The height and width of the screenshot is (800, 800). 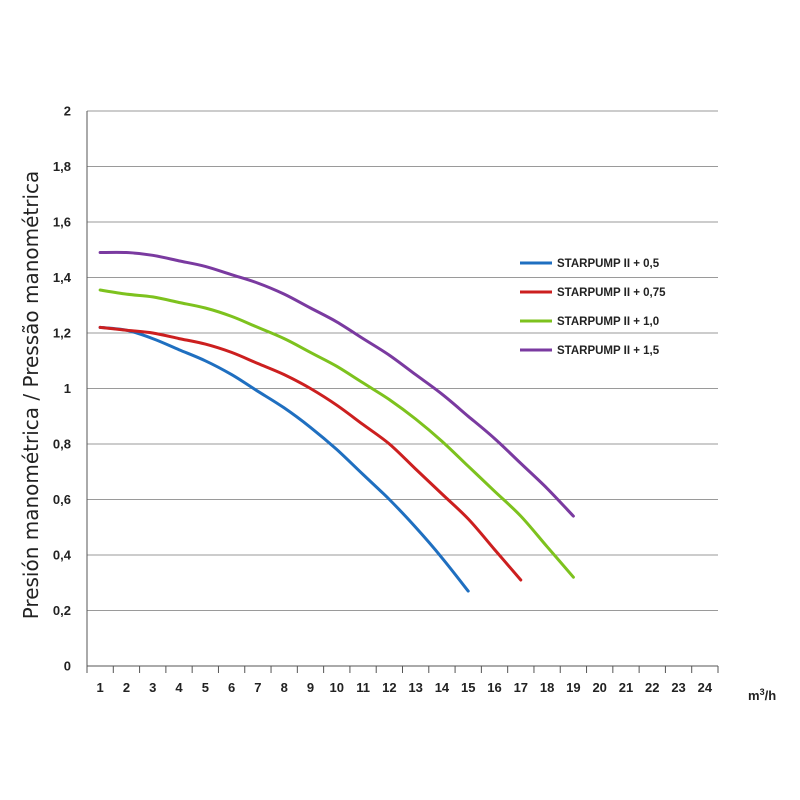 I want to click on x-tick-label: 2, so click(x=126, y=687).